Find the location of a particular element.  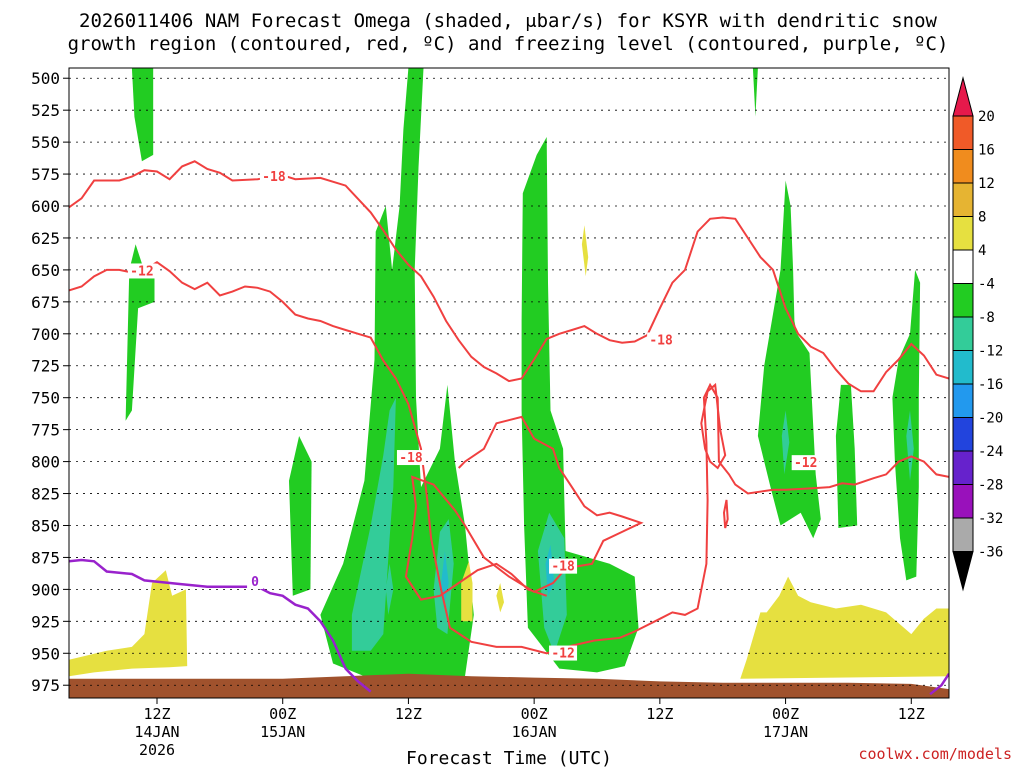

colorbar-label-13: -36 is located at coordinates (990, 553).